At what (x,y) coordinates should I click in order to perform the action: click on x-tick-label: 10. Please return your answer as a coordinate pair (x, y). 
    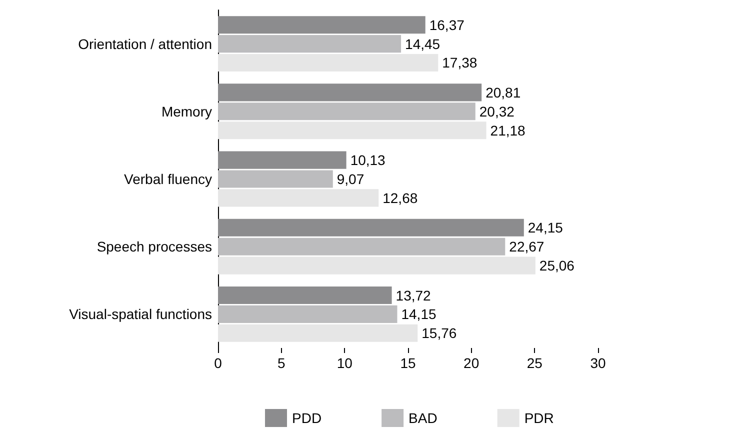
    Looking at the image, I should click on (344, 363).